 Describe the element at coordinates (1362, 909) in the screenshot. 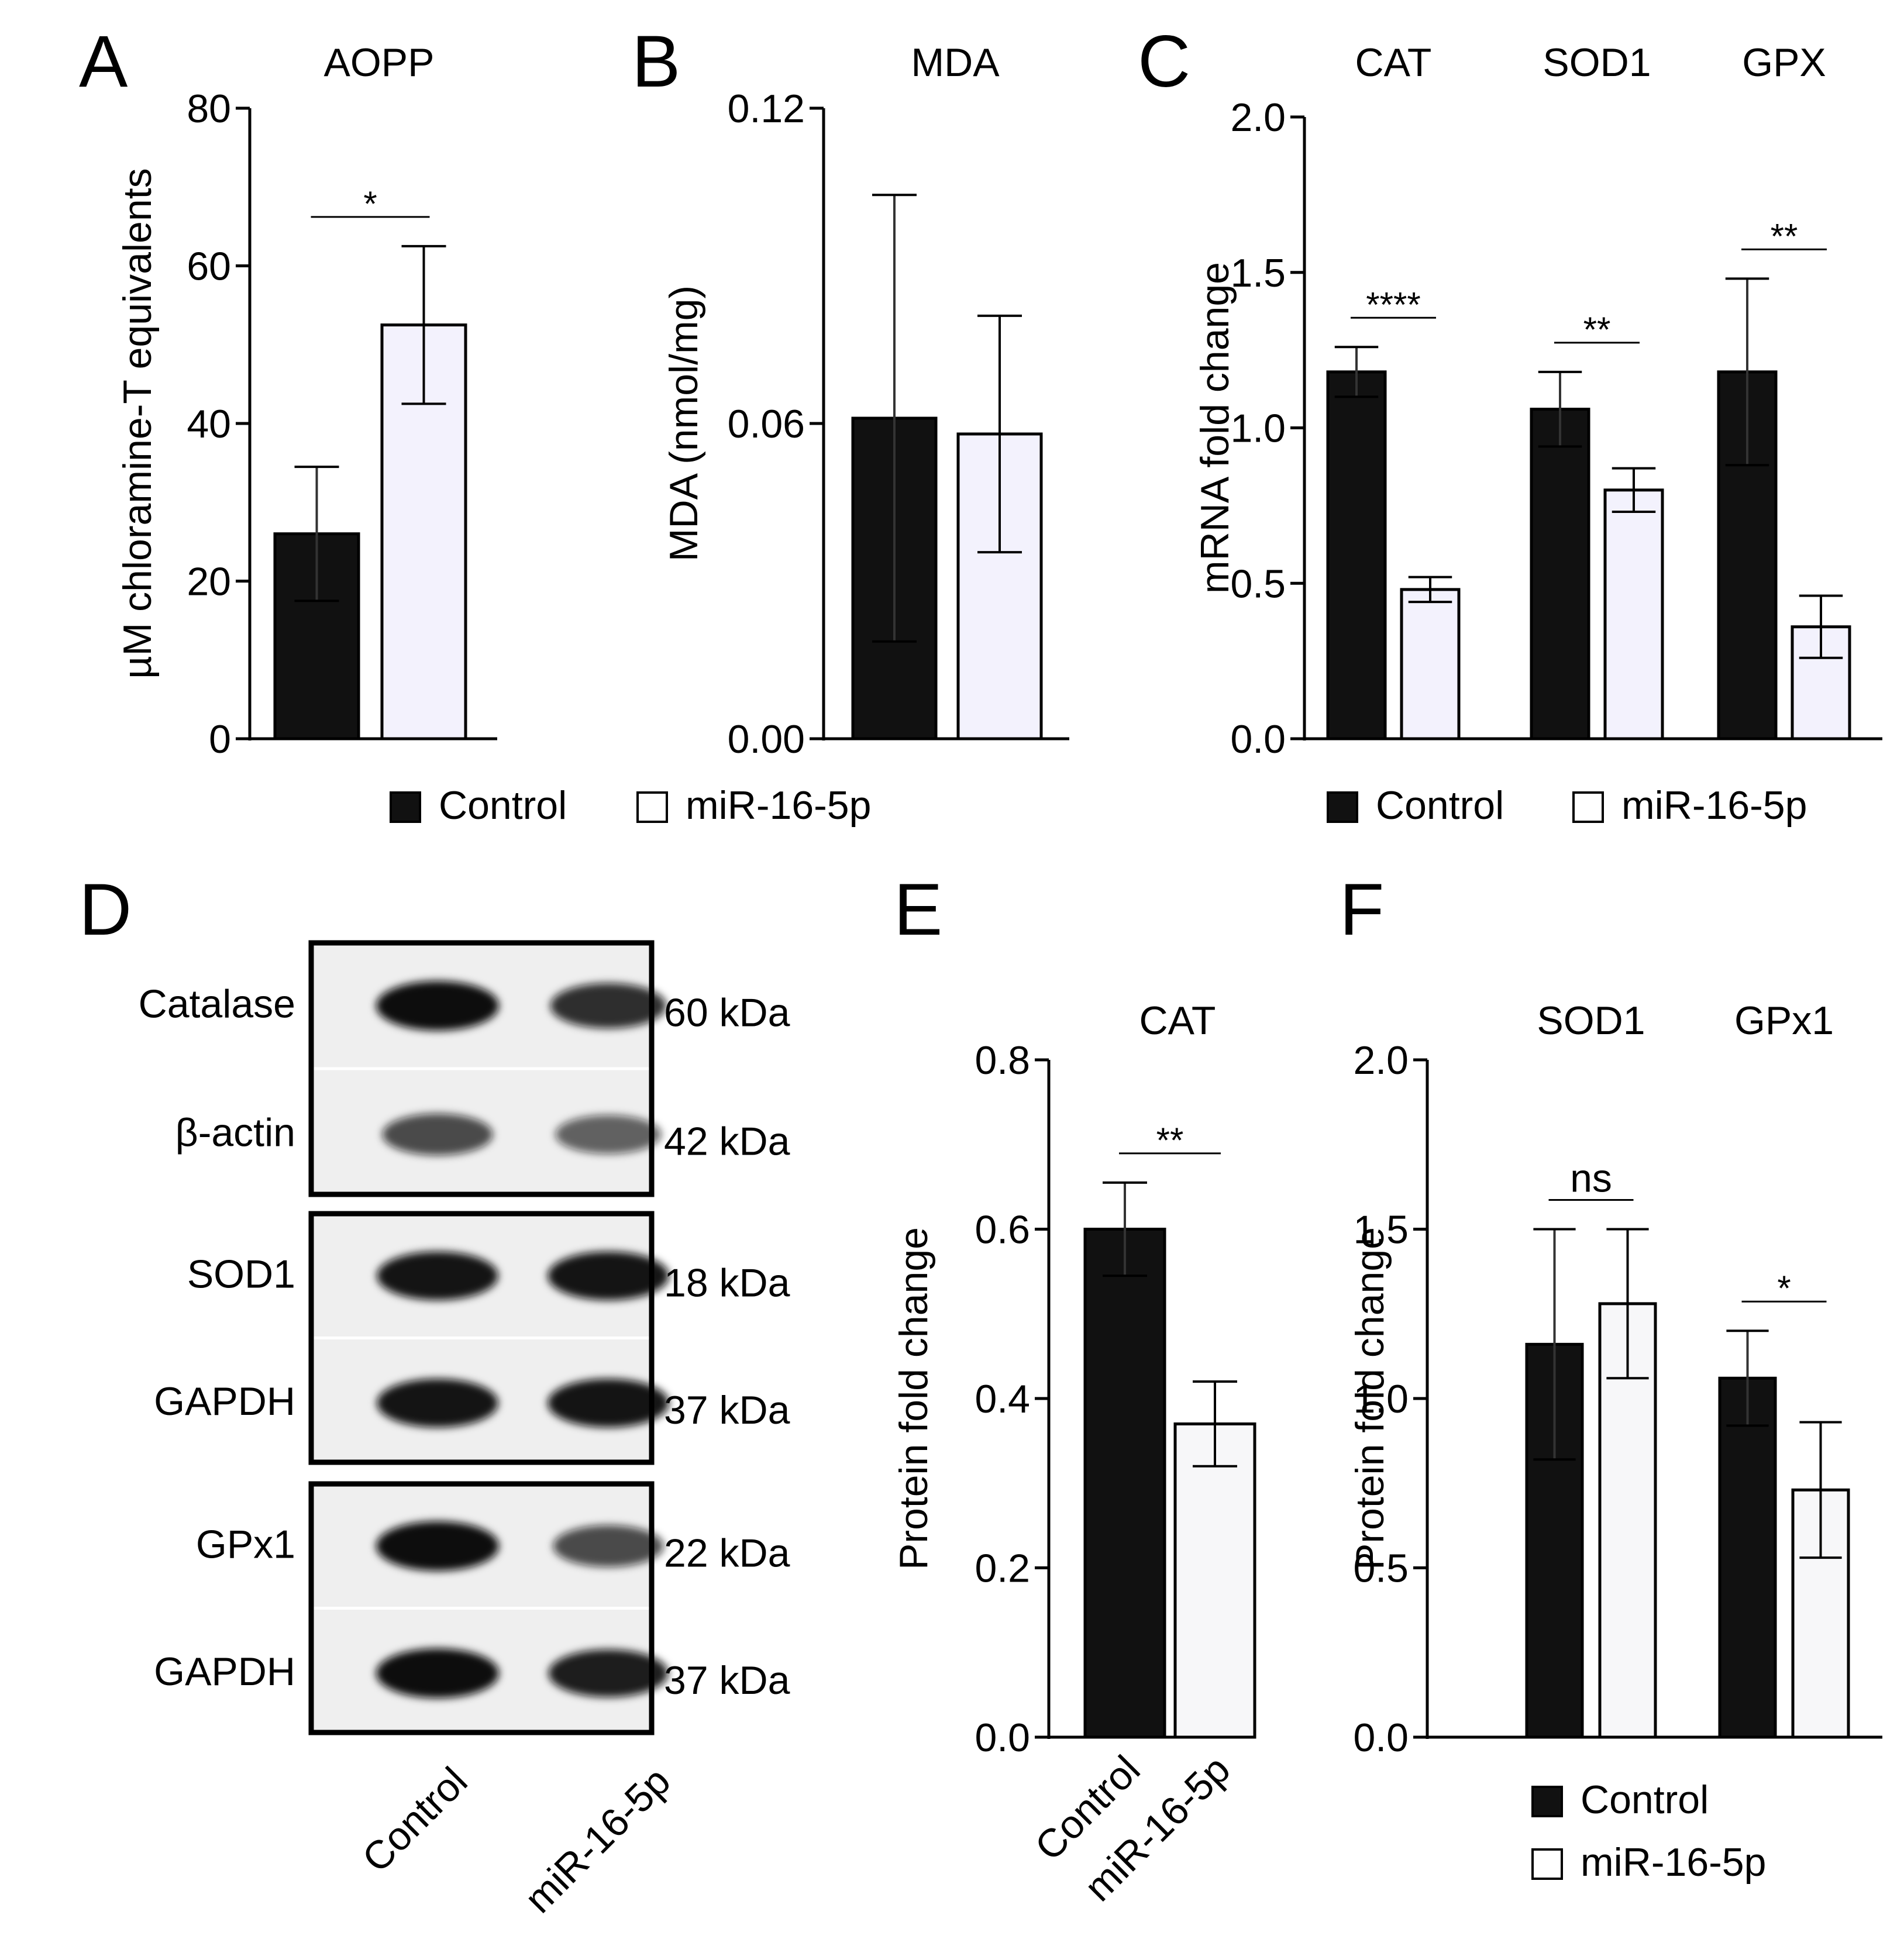

I see `panel-letter-f: F` at that location.